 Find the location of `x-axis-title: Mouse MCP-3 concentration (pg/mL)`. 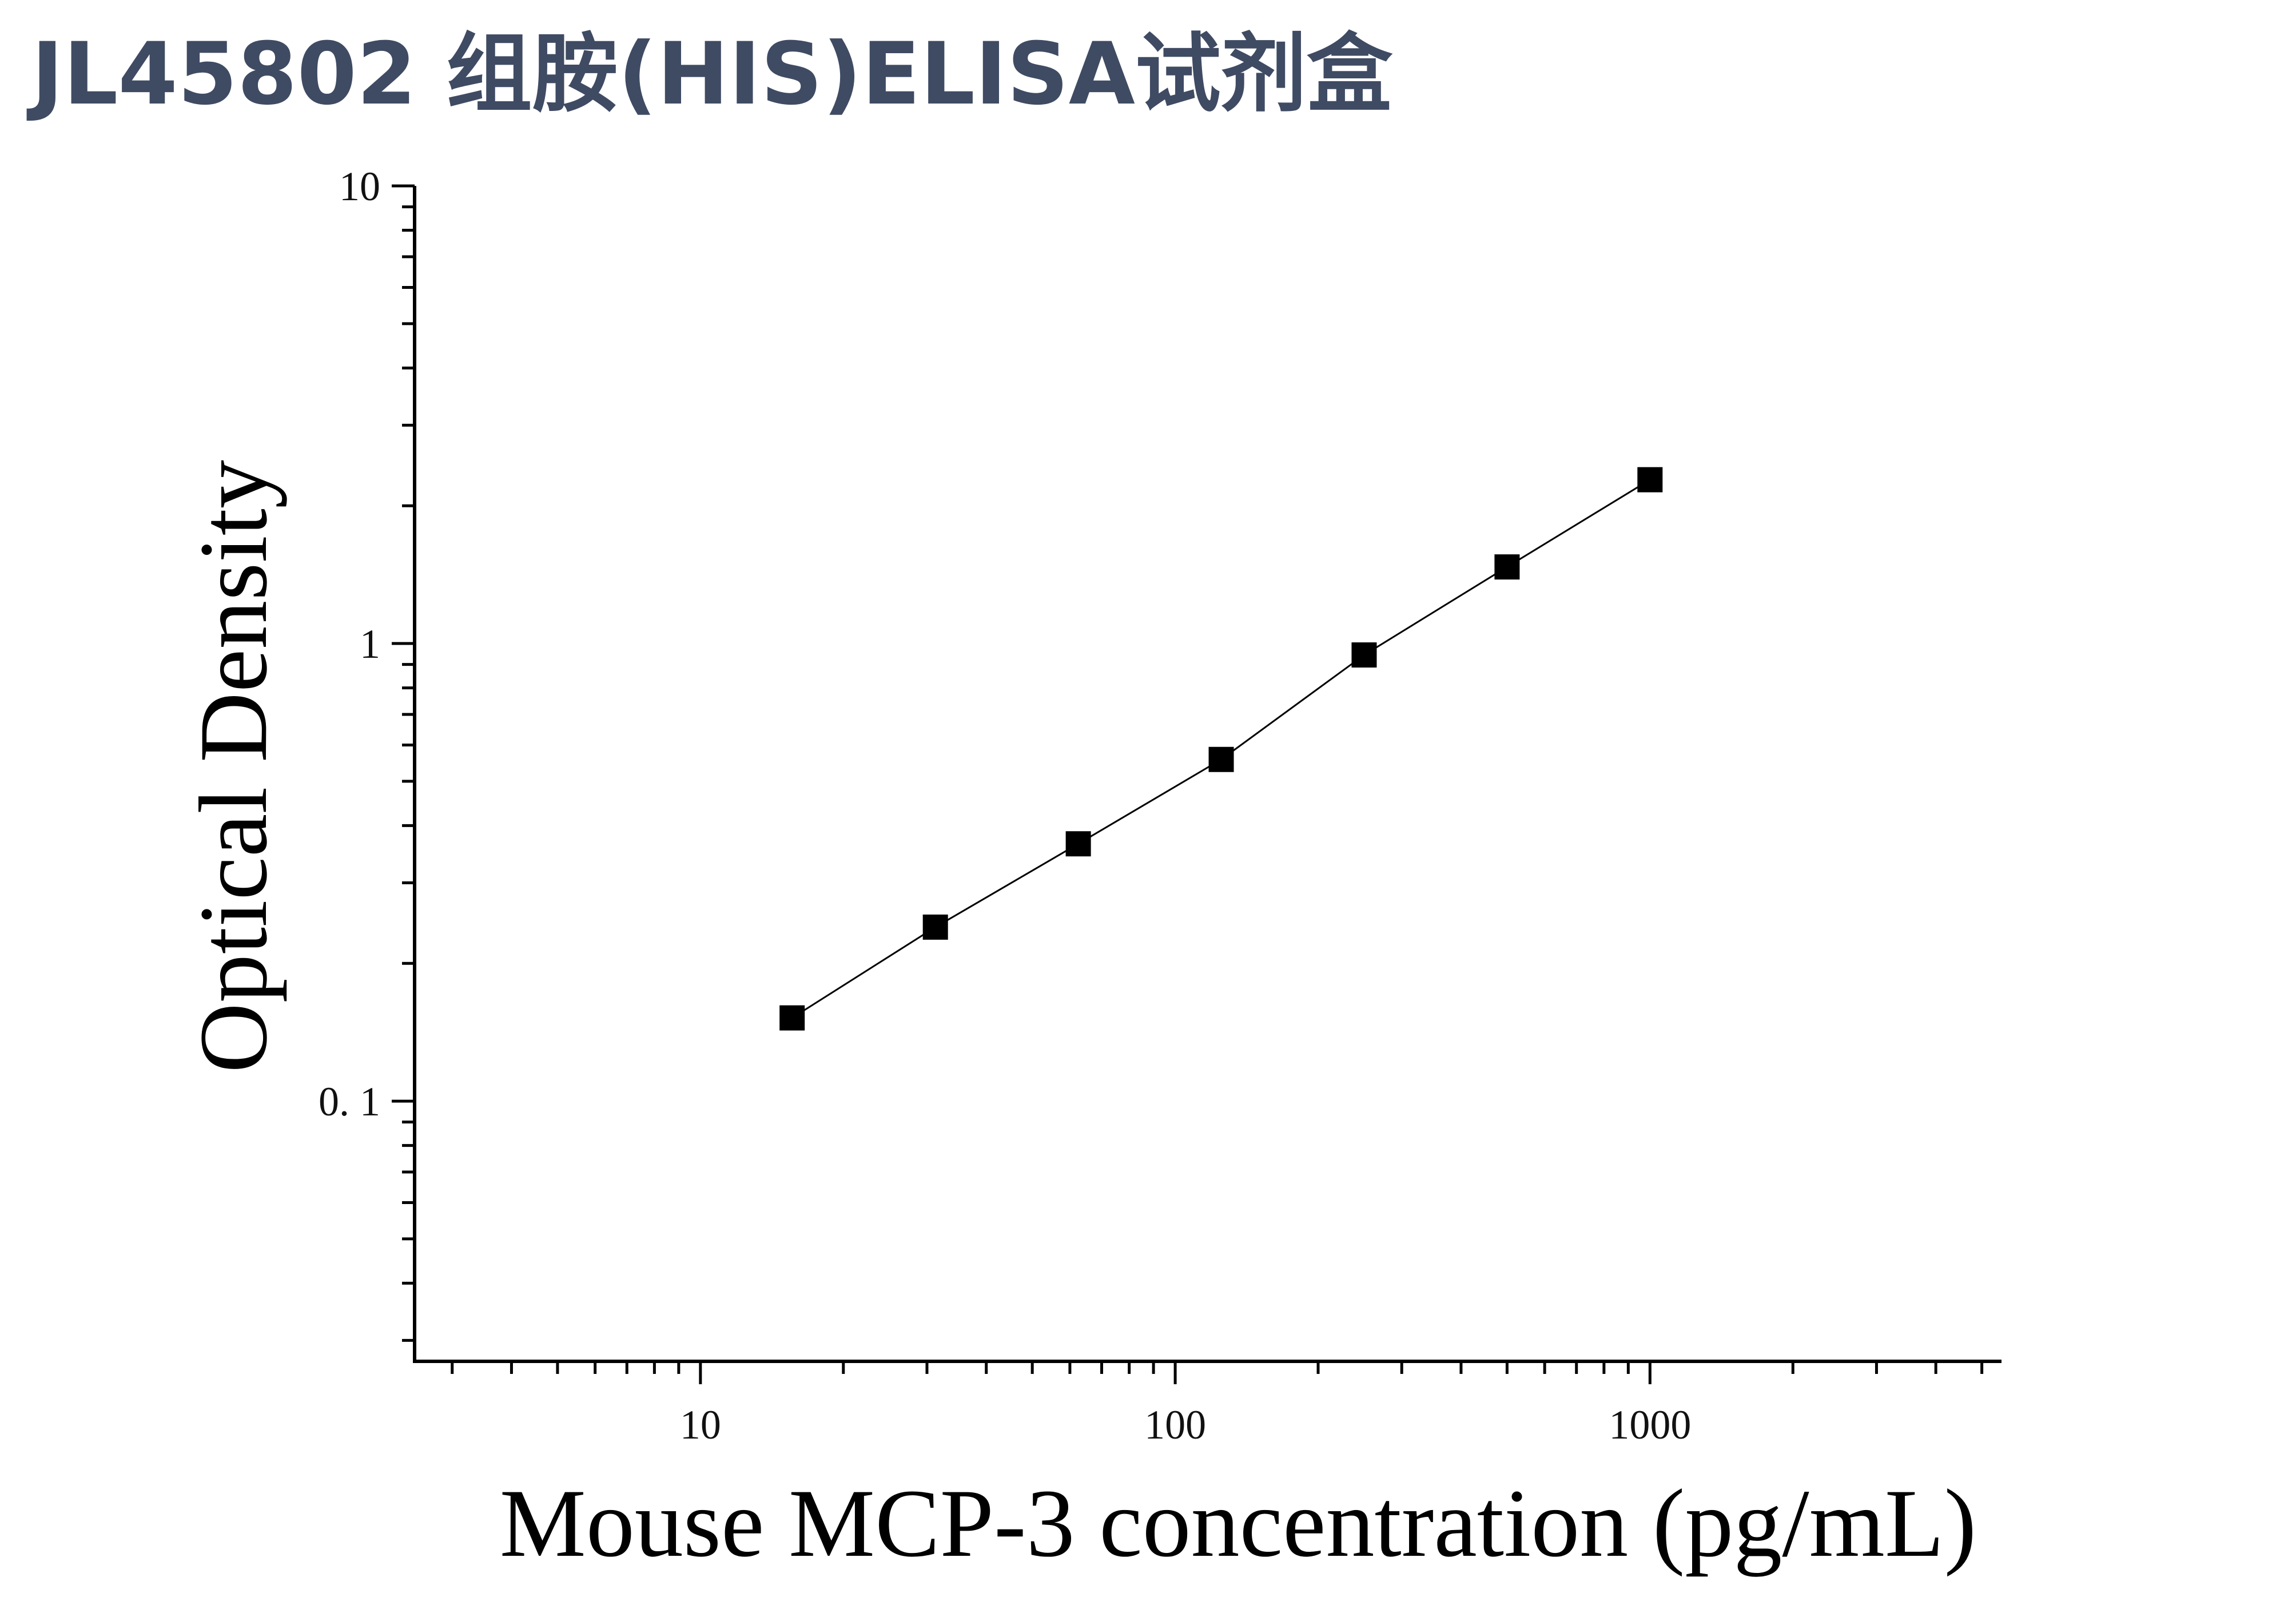

x-axis-title: Mouse MCP-3 concentration (pg/mL) is located at coordinates (1238, 1523).